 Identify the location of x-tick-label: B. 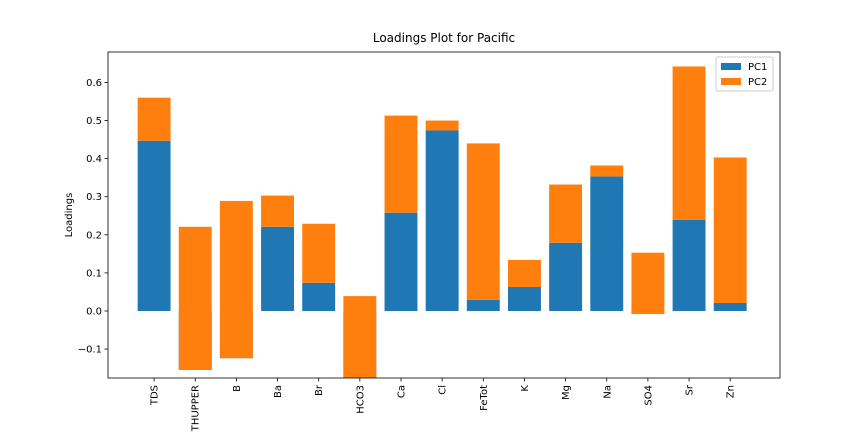
(237, 388).